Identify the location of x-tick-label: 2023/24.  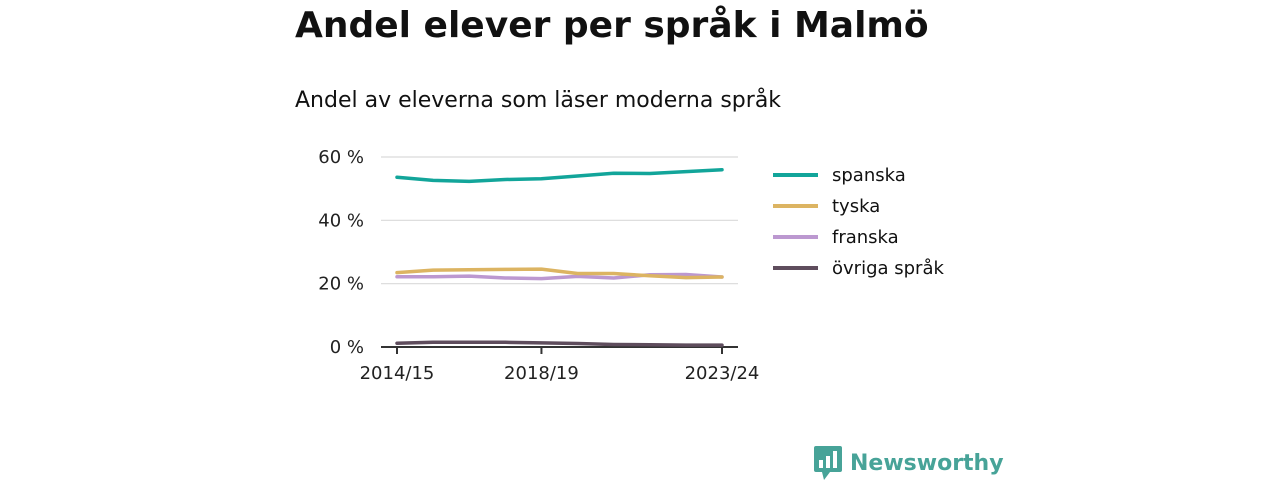
(722, 373).